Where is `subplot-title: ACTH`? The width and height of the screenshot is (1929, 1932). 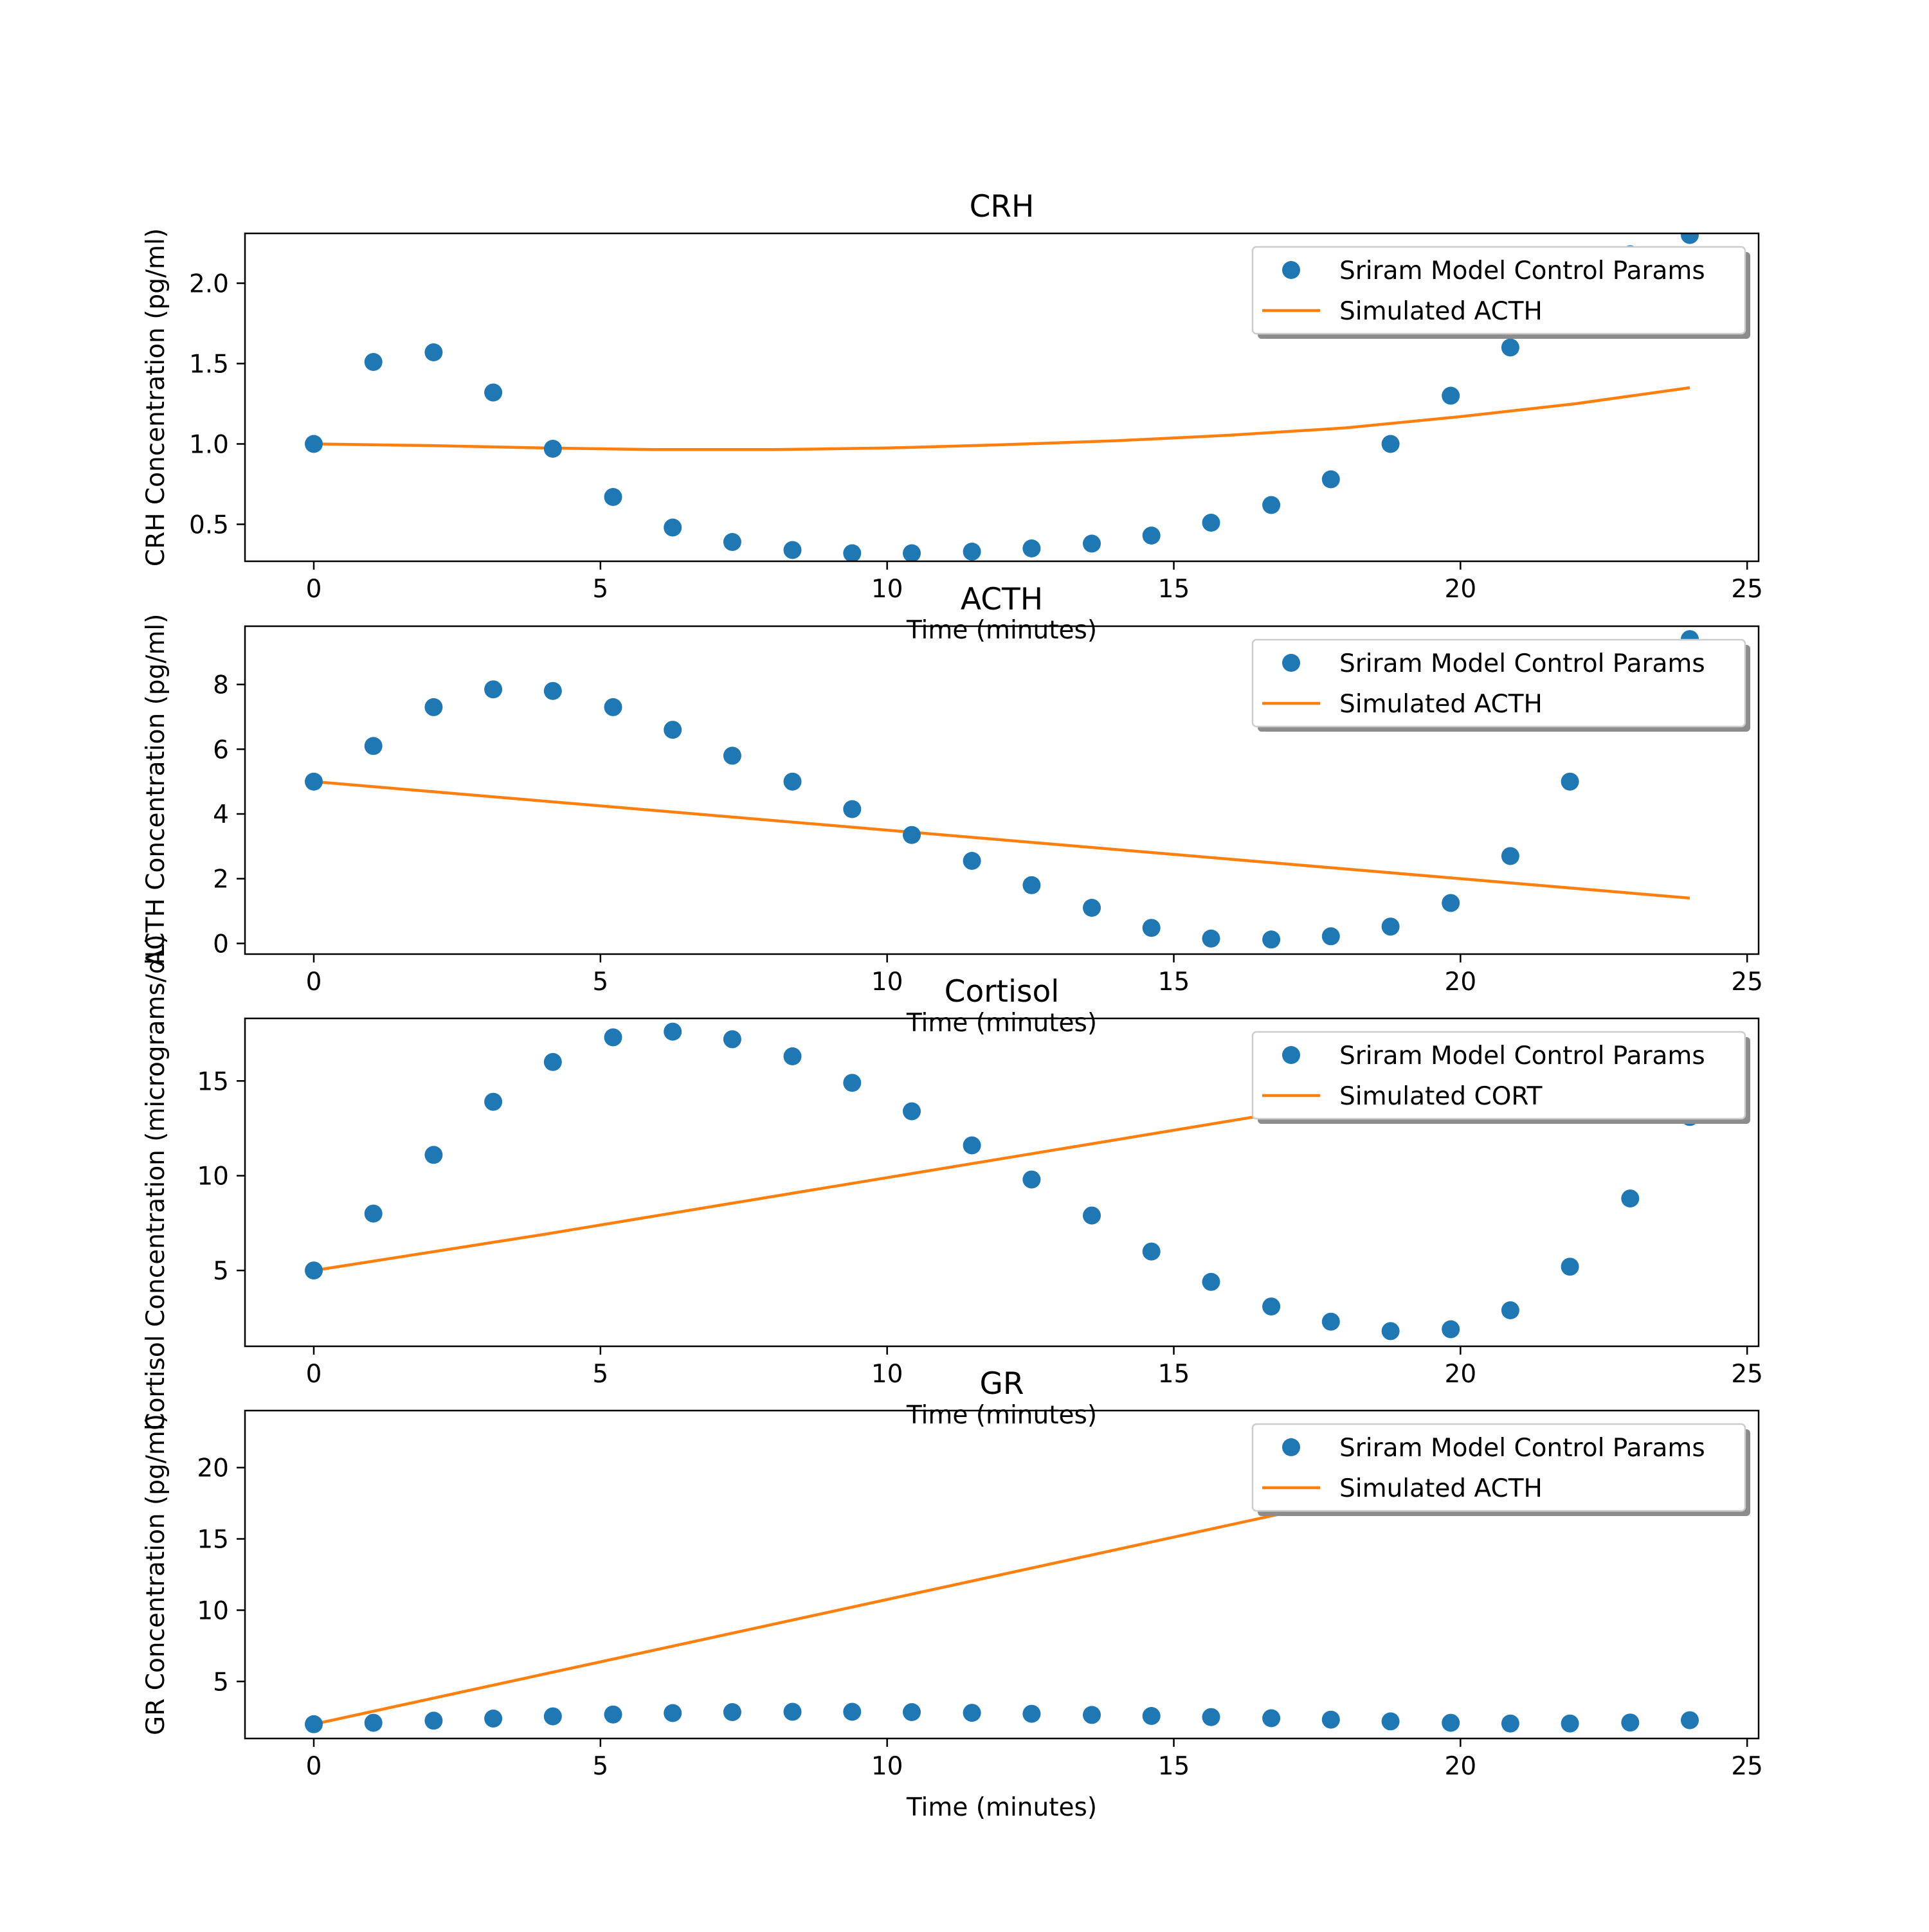
subplot-title: ACTH is located at coordinates (1002, 599).